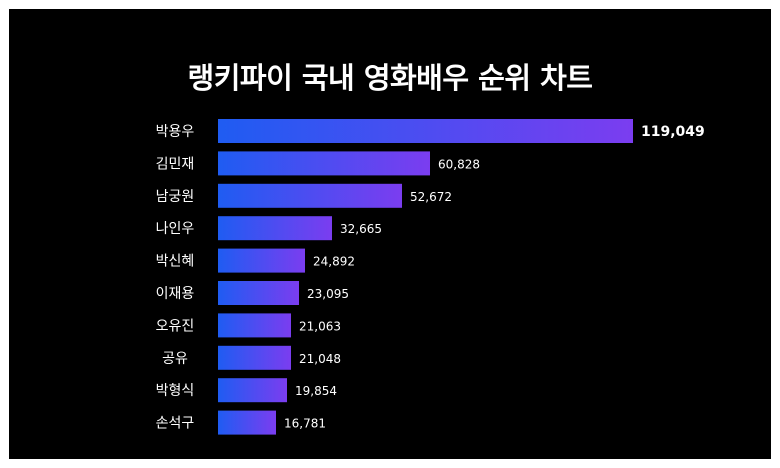  What do you see at coordinates (320, 359) in the screenshot?
I see `value-label: 21,048` at bounding box center [320, 359].